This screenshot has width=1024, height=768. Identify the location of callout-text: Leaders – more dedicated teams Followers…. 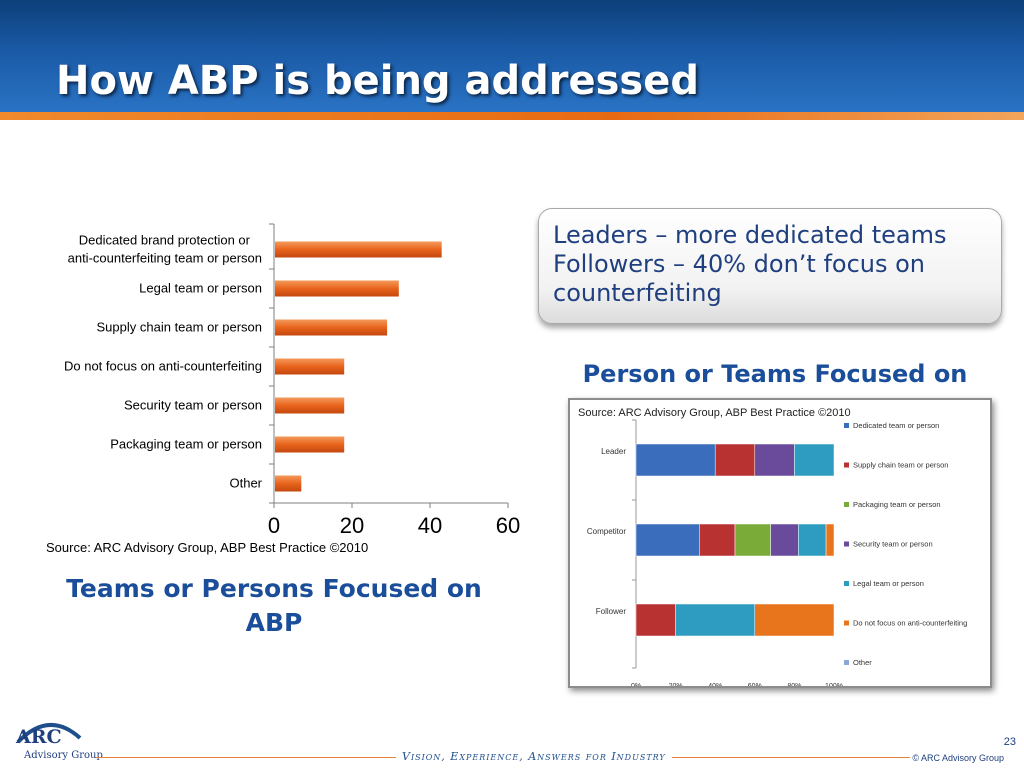
(750, 264).